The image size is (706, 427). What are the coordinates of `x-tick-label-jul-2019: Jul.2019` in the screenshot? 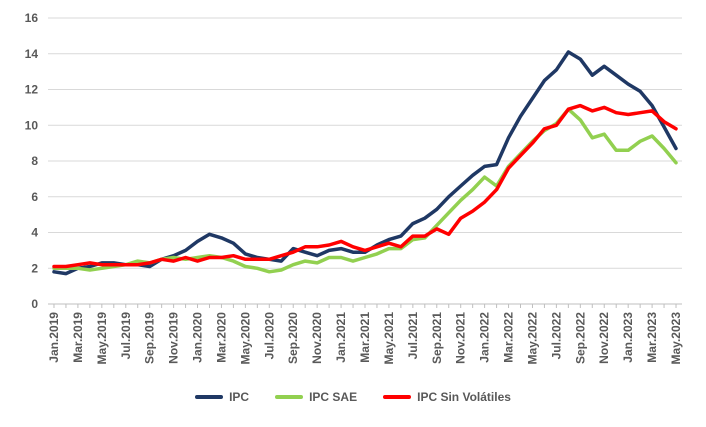 It's located at (126, 336).